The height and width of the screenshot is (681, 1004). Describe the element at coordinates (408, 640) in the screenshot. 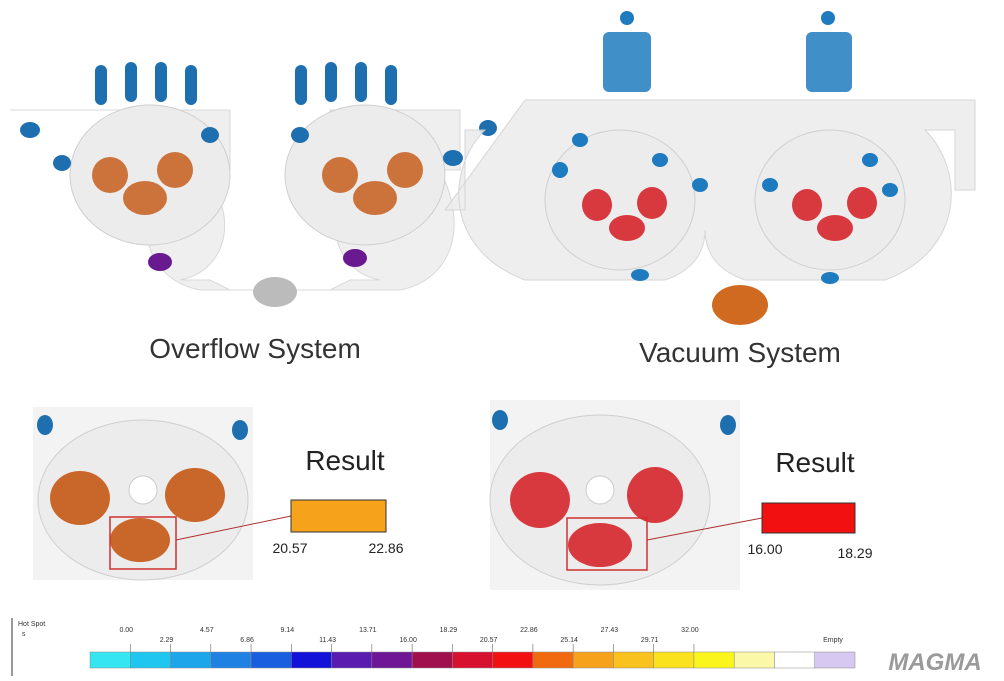

I see `scale-label: 16.00` at that location.